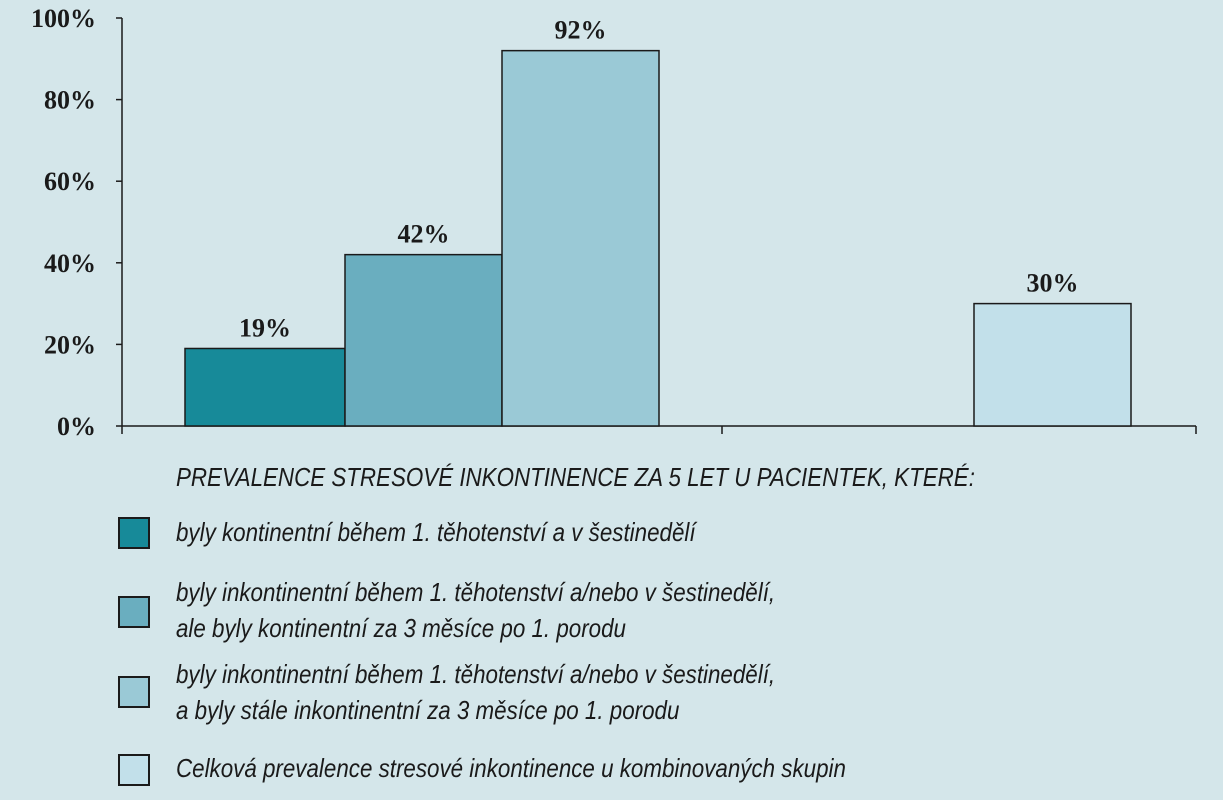 The height and width of the screenshot is (800, 1223). What do you see at coordinates (76, 426) in the screenshot?
I see `y-tick-label: 0%` at bounding box center [76, 426].